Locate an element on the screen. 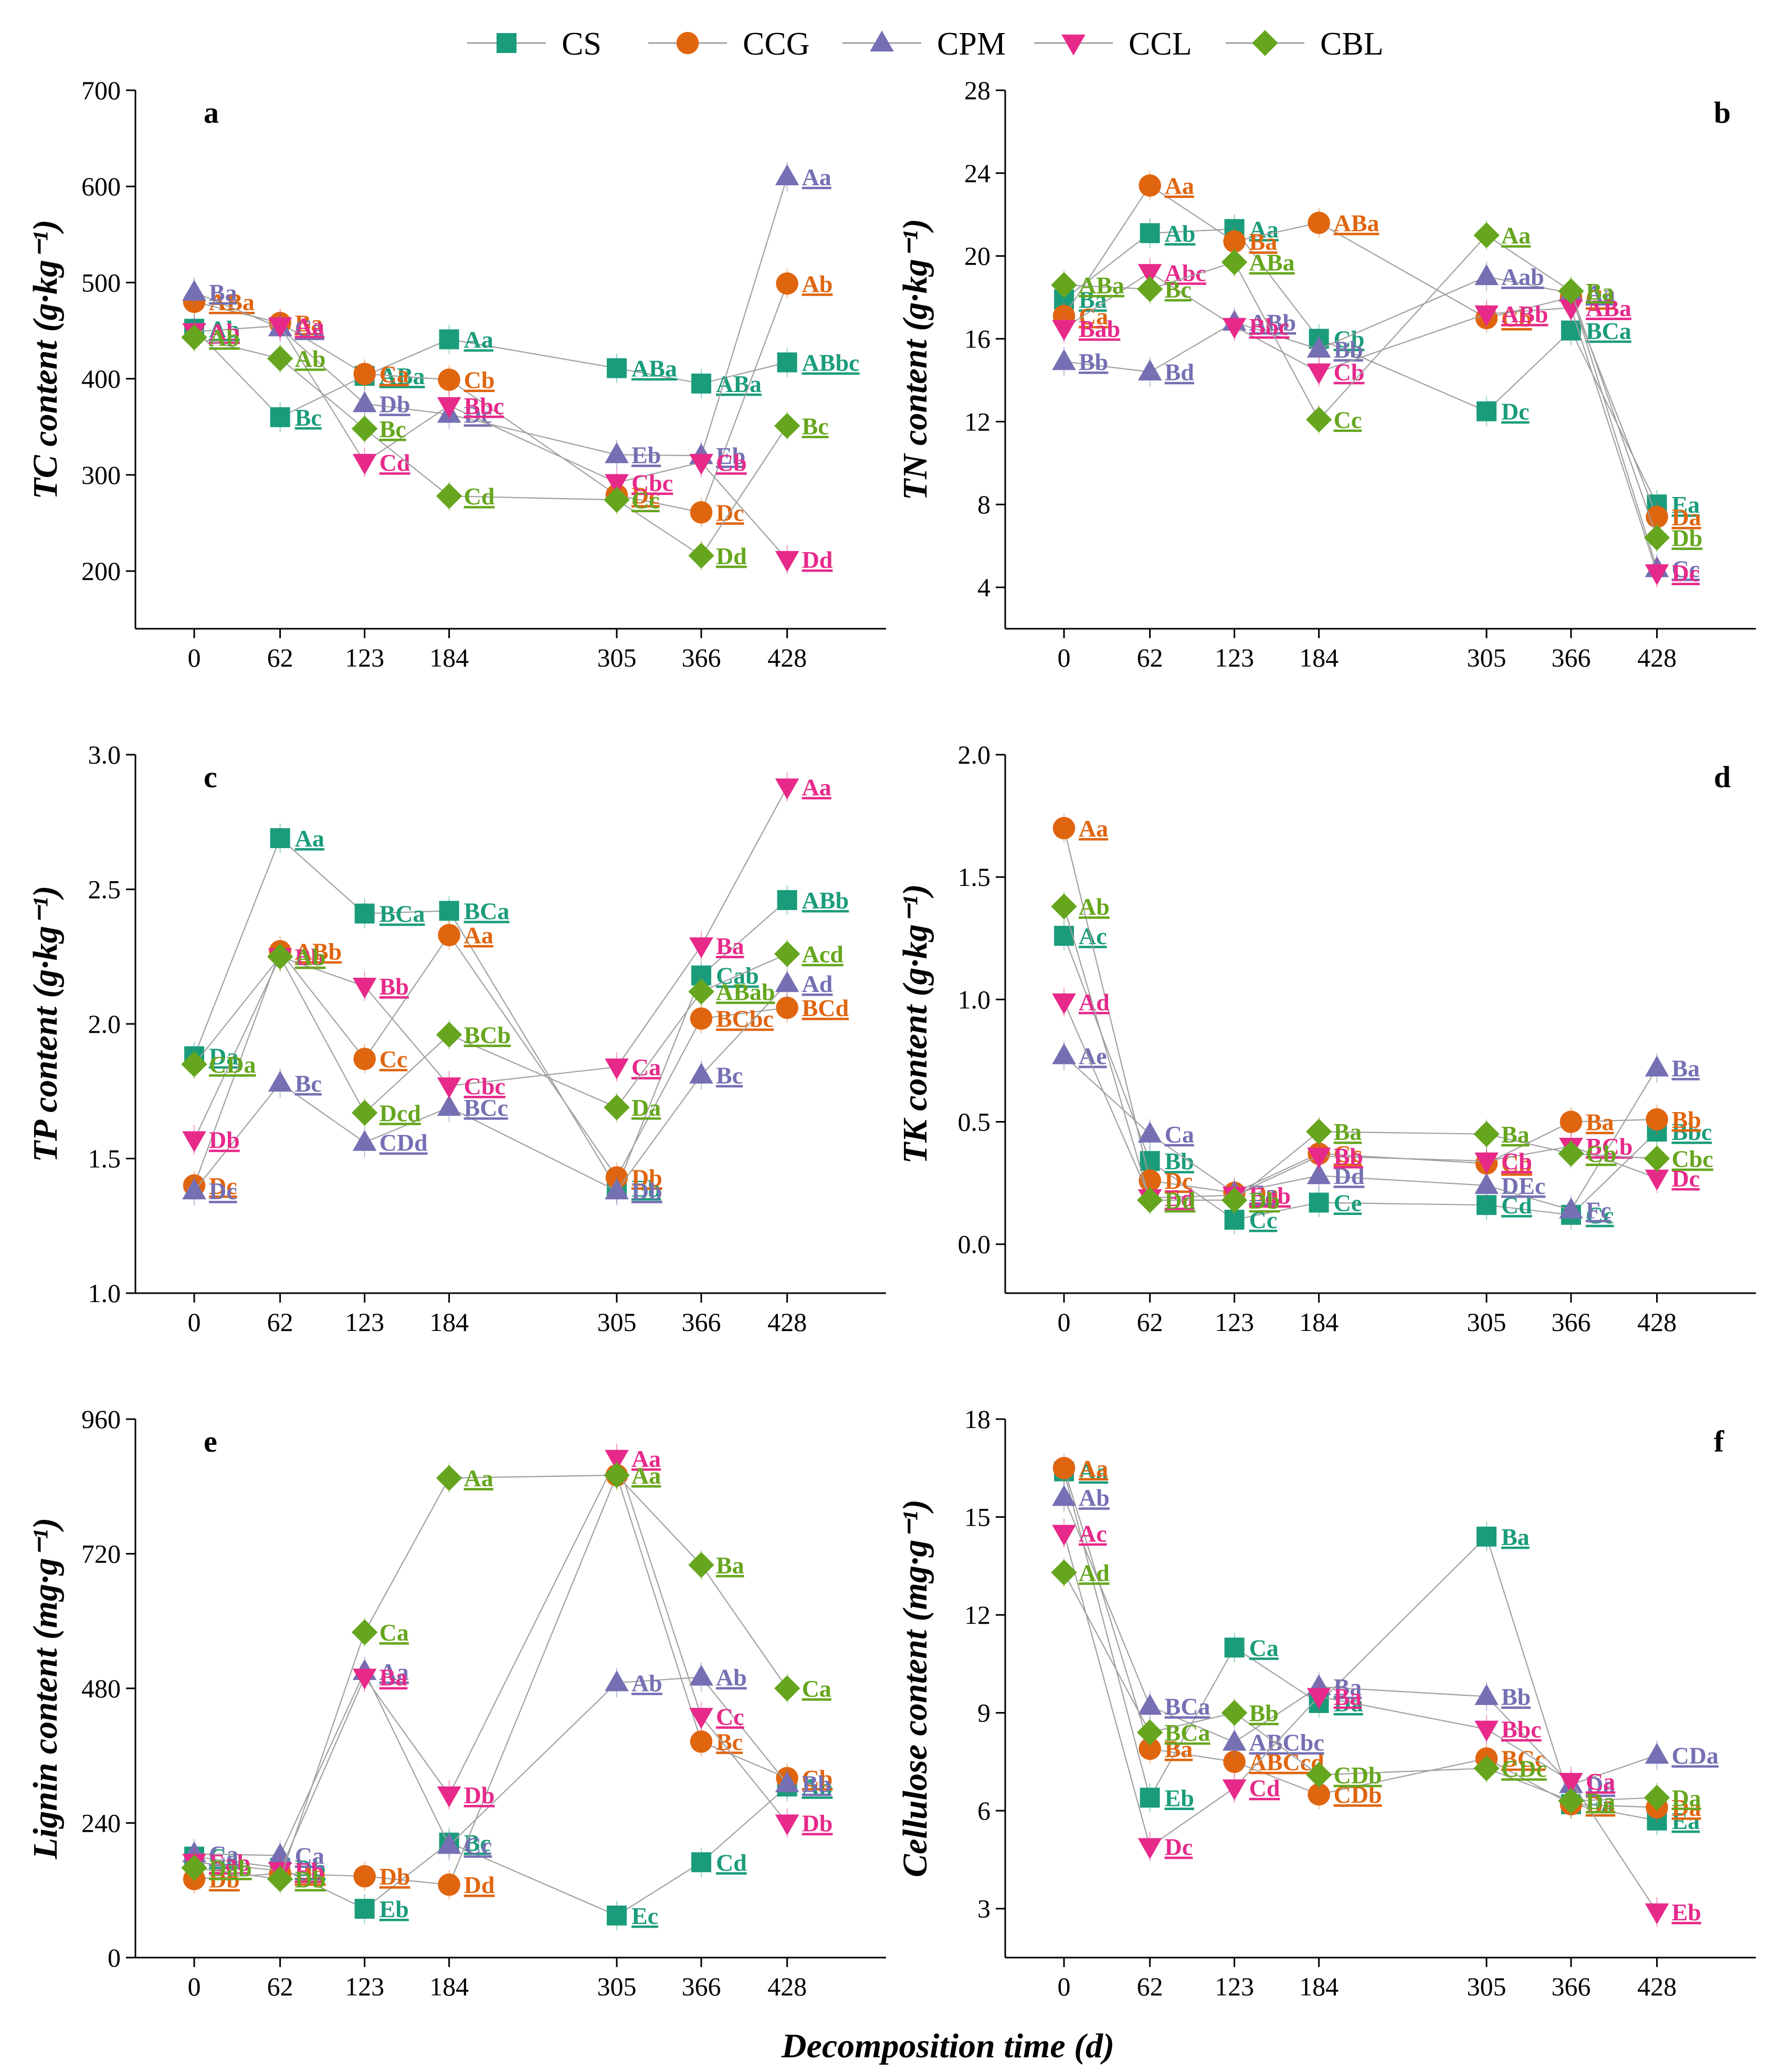 Image resolution: width=1791 pixels, height=2072 pixels. significance-label: CDb is located at coordinates (1358, 1794).